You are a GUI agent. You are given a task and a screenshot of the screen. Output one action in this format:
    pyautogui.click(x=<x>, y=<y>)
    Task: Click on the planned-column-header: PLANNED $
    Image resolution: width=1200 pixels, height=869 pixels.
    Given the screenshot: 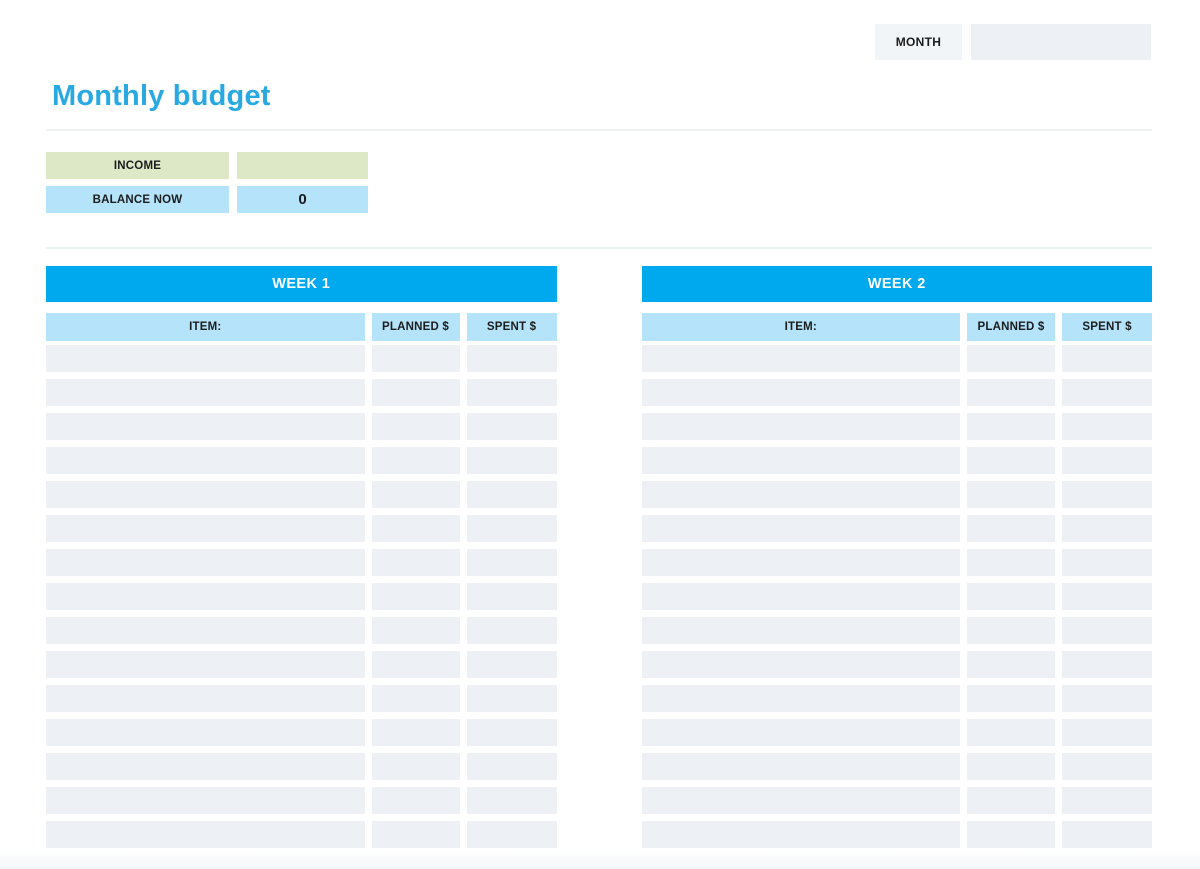 What is the action you would take?
    pyautogui.click(x=415, y=327)
    